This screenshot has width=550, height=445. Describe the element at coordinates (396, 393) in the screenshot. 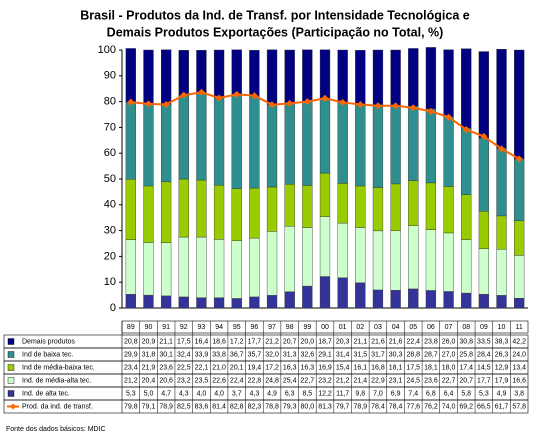

I see `table-cell: 6,9` at that location.